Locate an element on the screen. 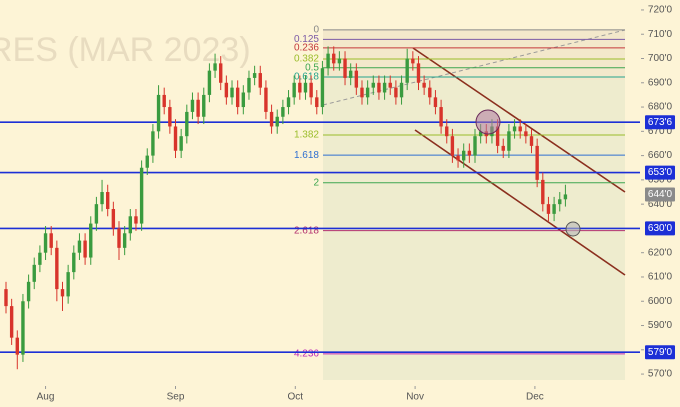 This screenshot has height=407, width=680. fib-label: 4.236 is located at coordinates (306, 354).